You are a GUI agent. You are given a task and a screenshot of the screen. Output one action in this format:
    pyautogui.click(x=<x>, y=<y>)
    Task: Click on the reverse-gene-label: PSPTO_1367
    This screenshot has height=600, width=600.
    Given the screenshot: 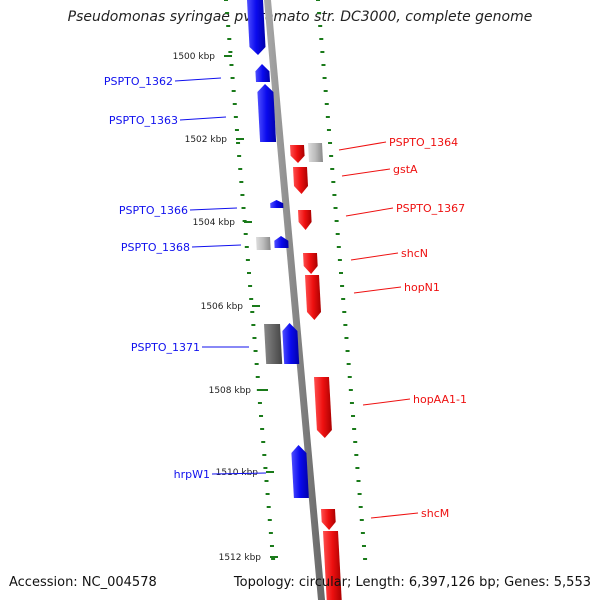 What is the action you would take?
    pyautogui.click(x=430, y=208)
    